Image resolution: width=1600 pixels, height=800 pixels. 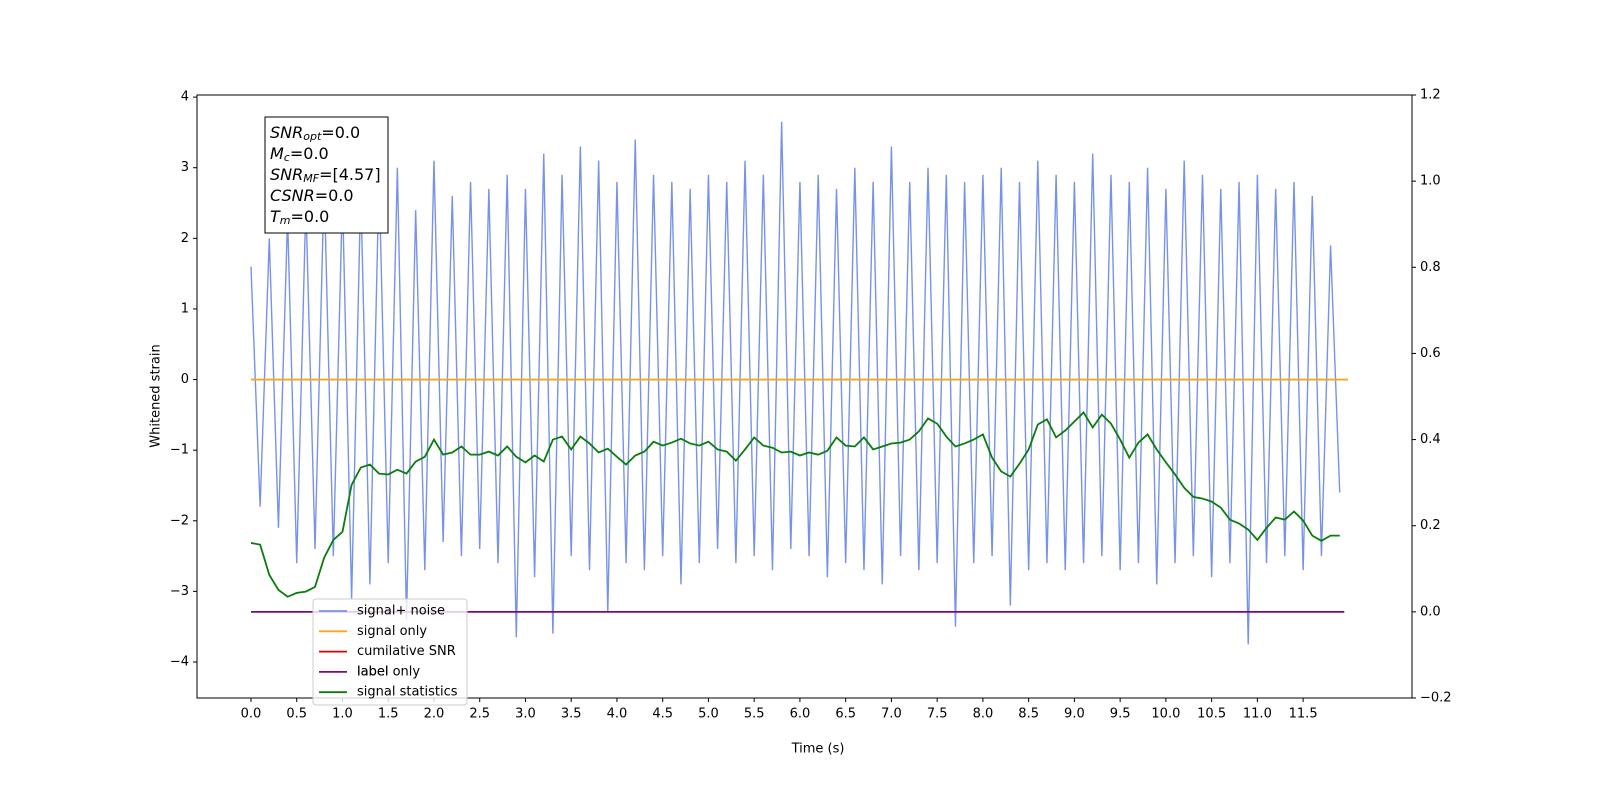 What do you see at coordinates (287, 157) in the screenshot?
I see `annotation-subscript: c` at bounding box center [287, 157].